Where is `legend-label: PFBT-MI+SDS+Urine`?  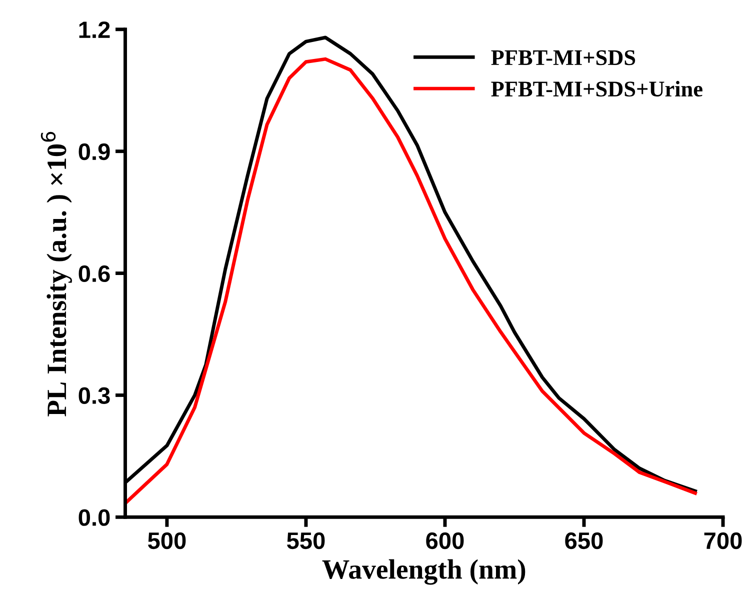
legend-label: PFBT-MI+SDS+Urine is located at coordinates (596, 88).